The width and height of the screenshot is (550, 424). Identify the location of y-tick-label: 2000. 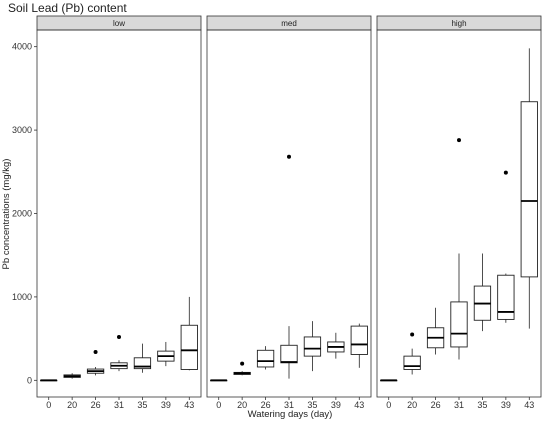
(22, 214).